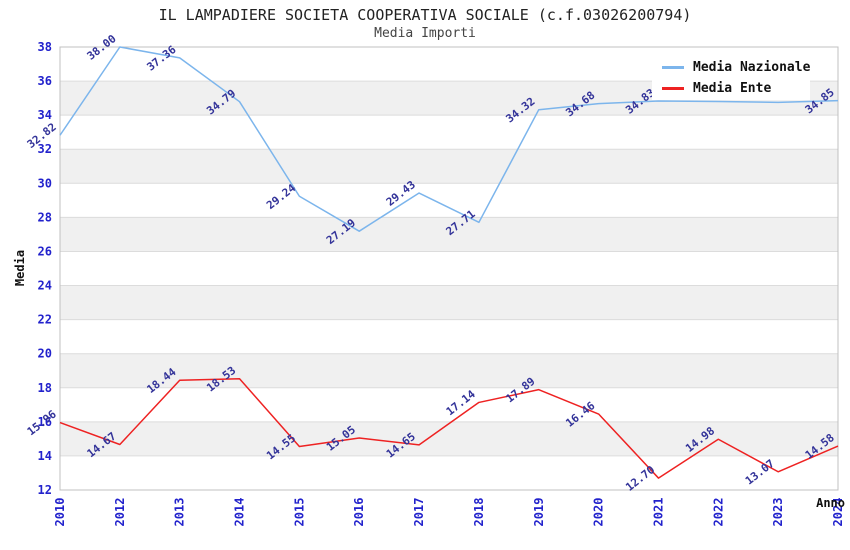 The width and height of the screenshot is (850, 550). What do you see at coordinates (45, 456) in the screenshot?
I see `y-tick-label: 14` at bounding box center [45, 456].